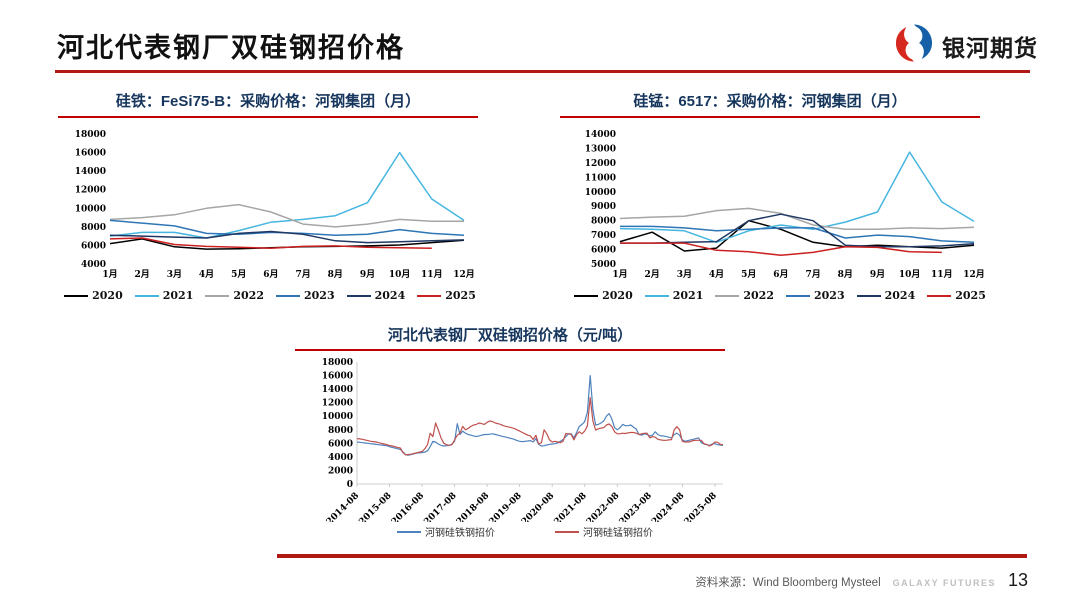  What do you see at coordinates (542, 71) in the screenshot?
I see `title-underline` at bounding box center [542, 71].